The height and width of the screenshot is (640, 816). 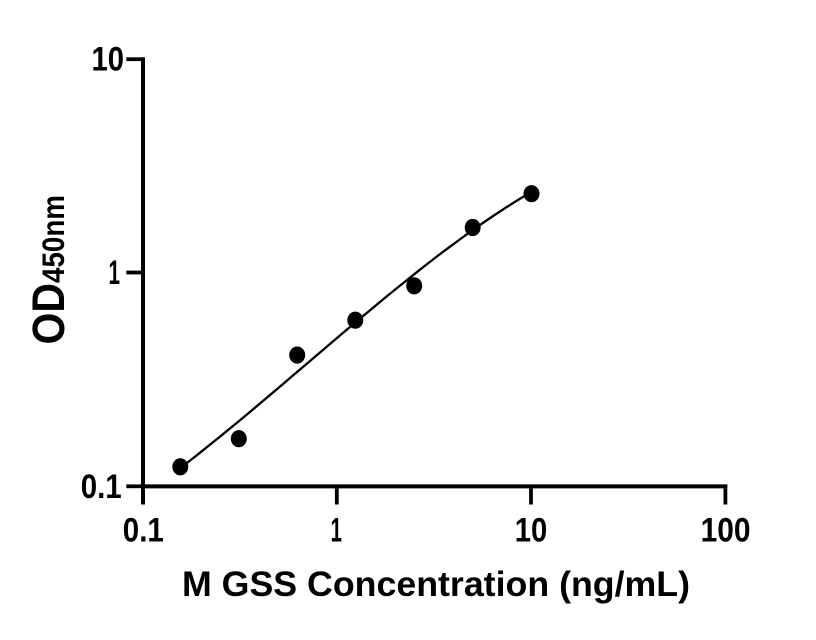 What do you see at coordinates (48, 270) in the screenshot?
I see `svg-text: OD450nm` at bounding box center [48, 270].